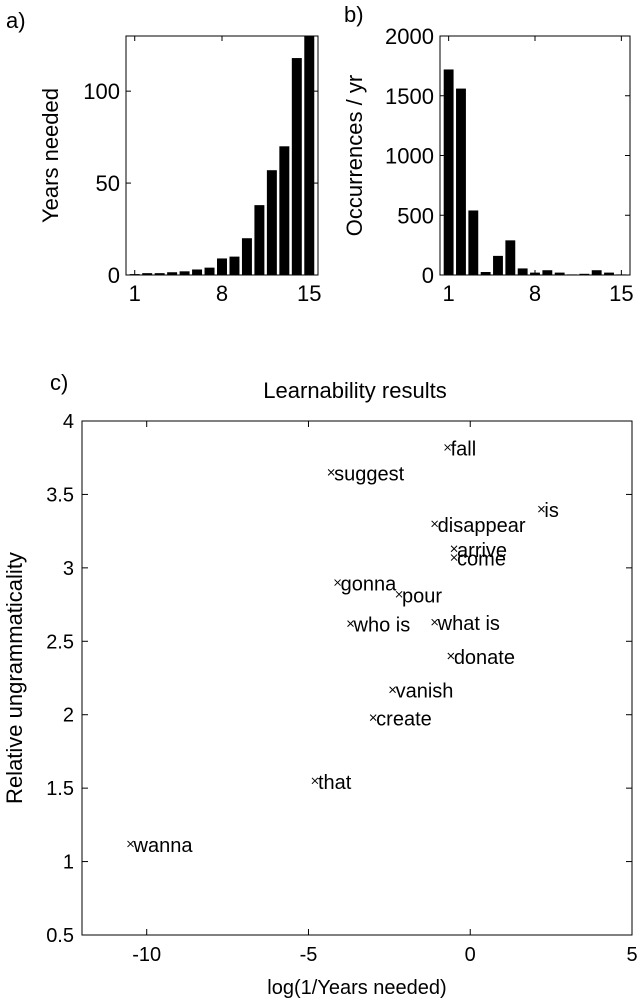 This screenshot has width=640, height=1002. I want to click on panel-c-ytick-label: 3.5, so click(60, 495).